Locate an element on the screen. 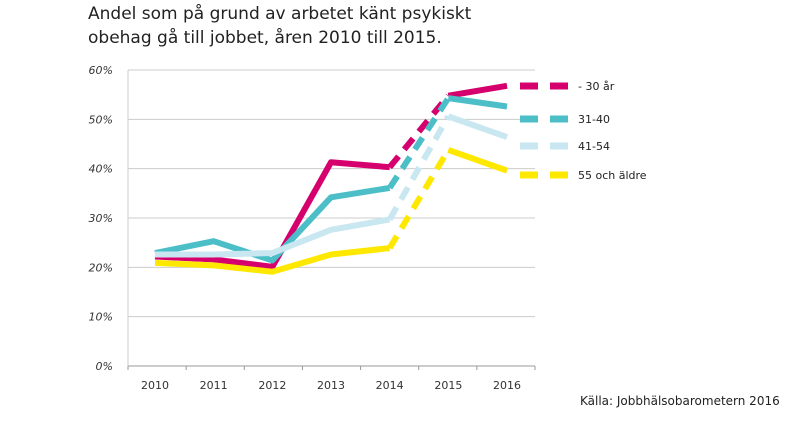 This screenshot has width=804, height=421. x-tick-label: 2013 is located at coordinates (331, 385).